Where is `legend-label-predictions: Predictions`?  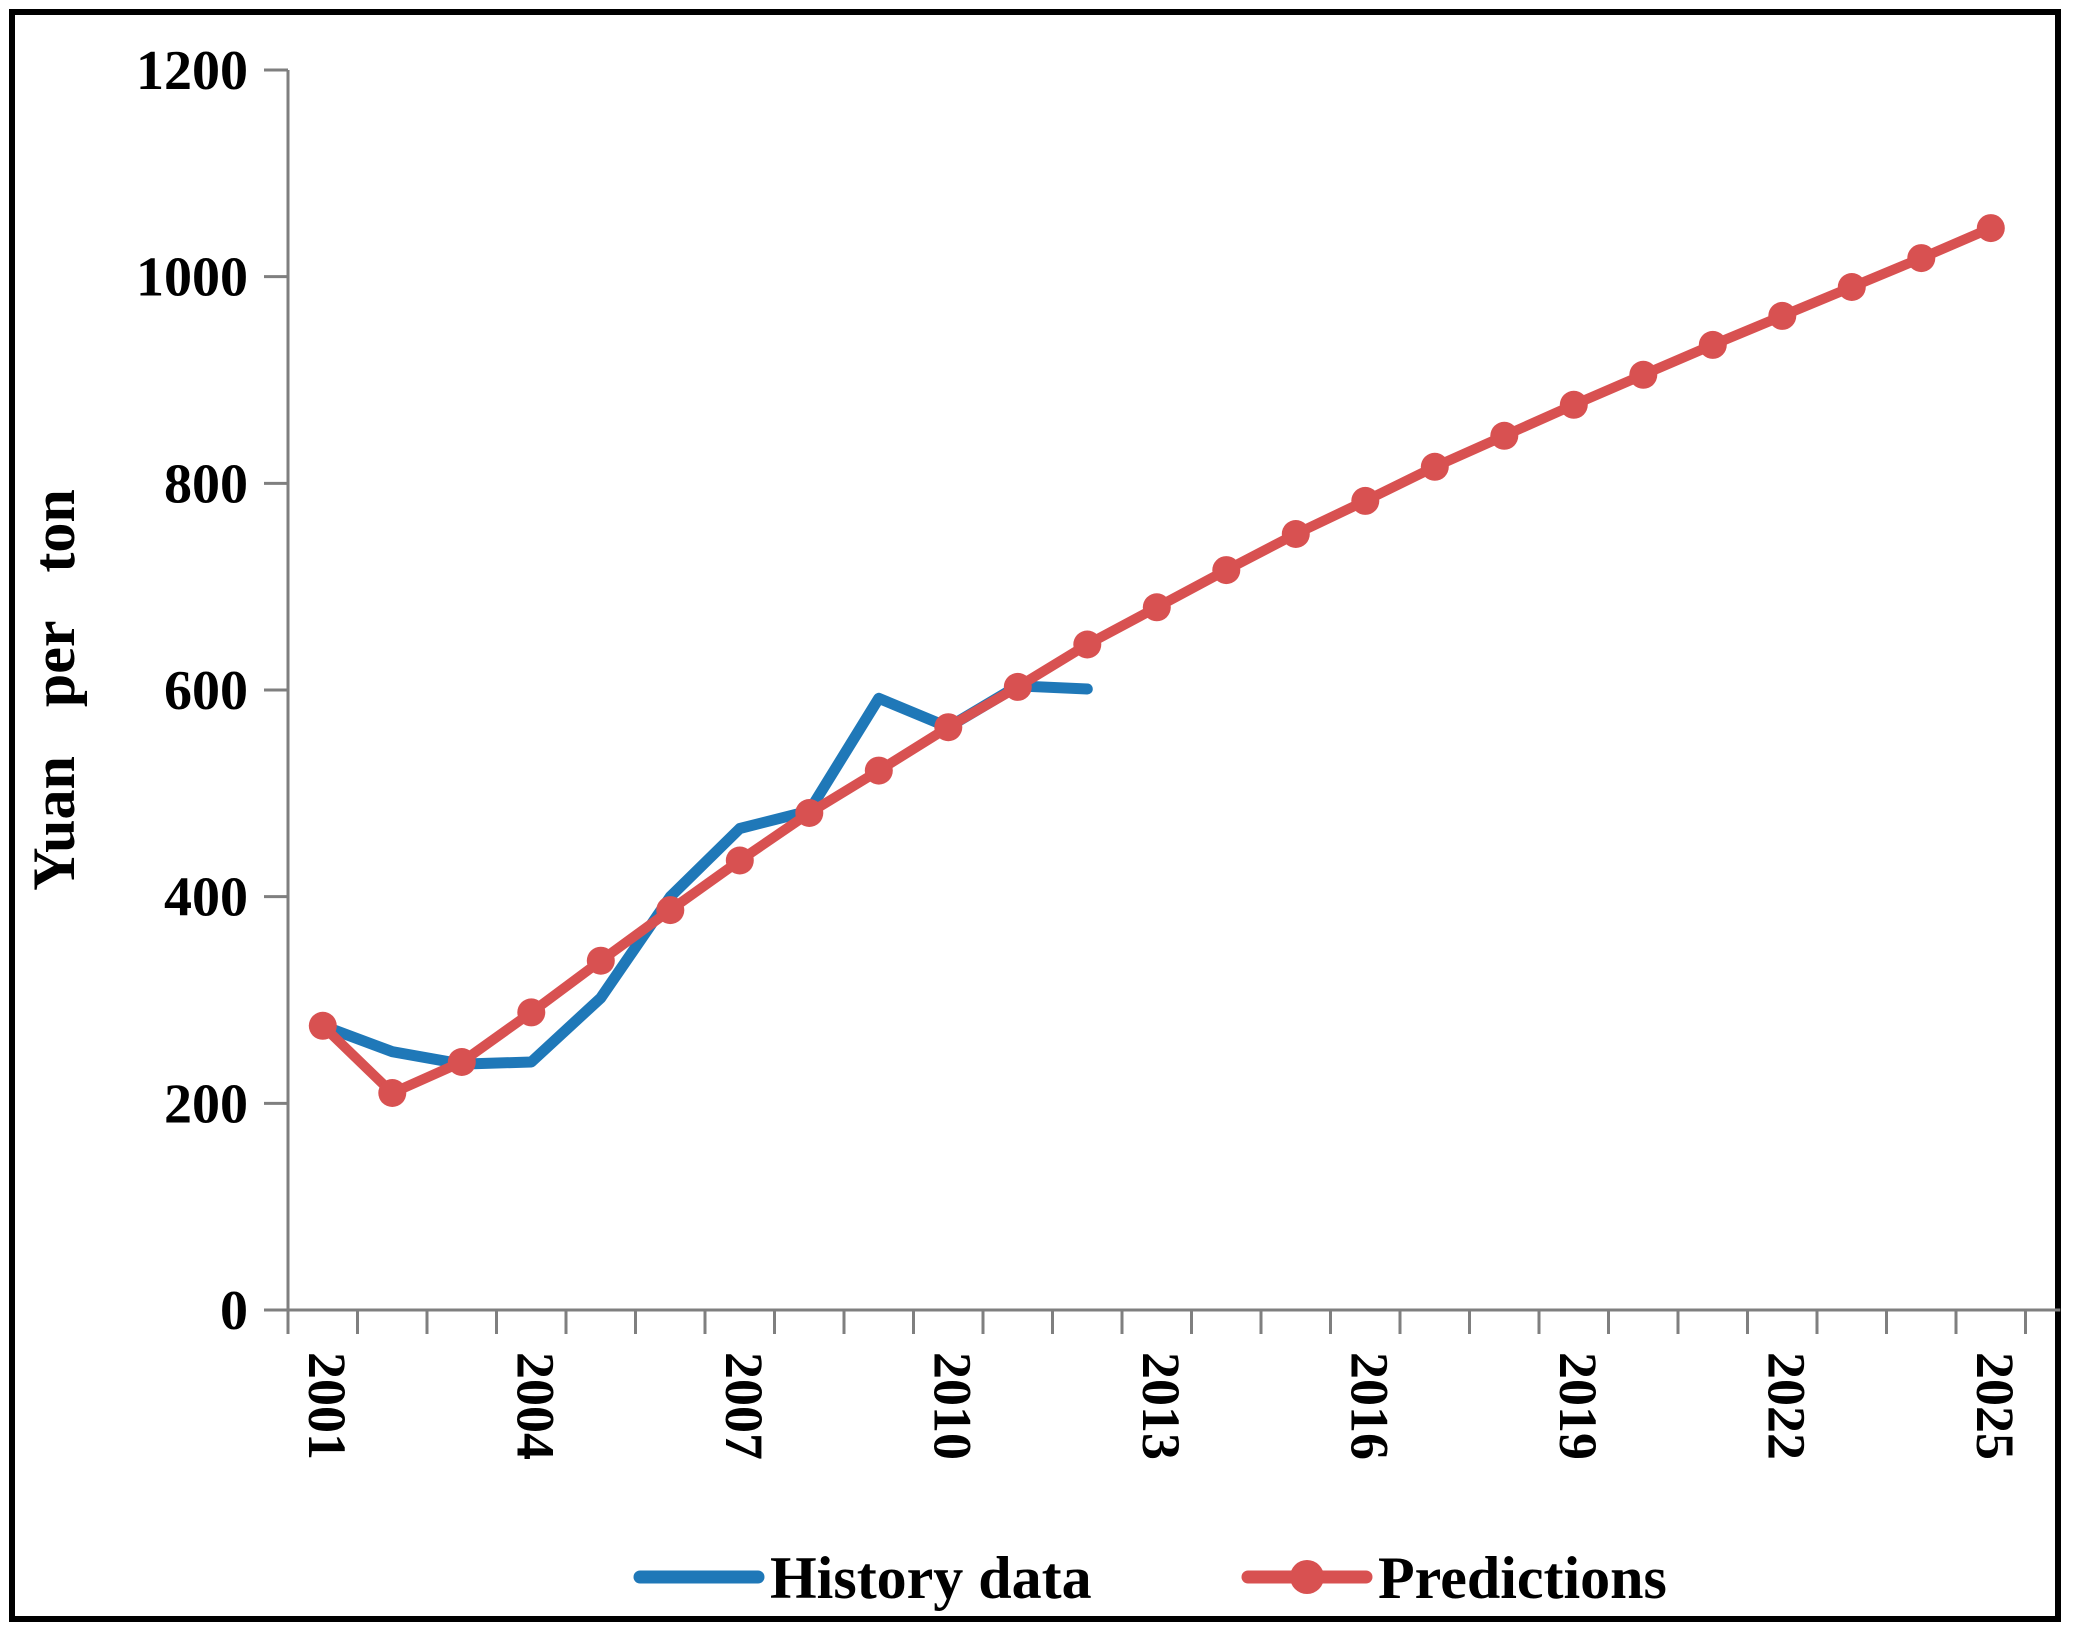
legend-label-predictions: Predictions is located at coordinates (1522, 1578).